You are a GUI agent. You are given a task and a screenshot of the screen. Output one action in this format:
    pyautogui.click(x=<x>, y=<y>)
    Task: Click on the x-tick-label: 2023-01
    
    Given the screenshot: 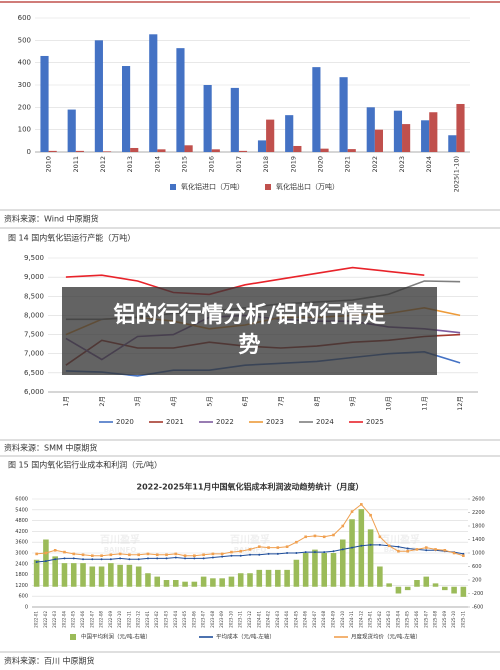 What is the action you would take?
    pyautogui.click(x=147, y=619)
    